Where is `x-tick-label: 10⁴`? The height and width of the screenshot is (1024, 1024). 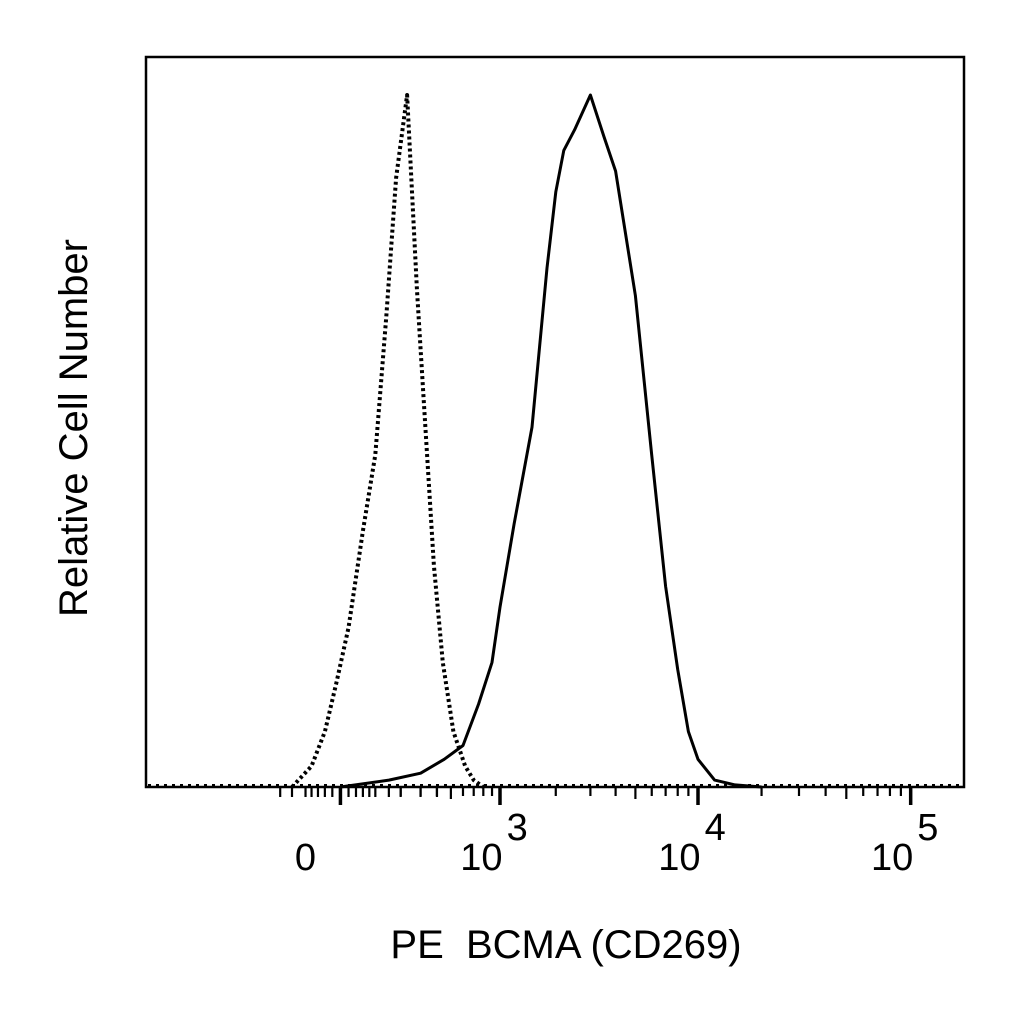 x-tick-label: 10⁴ is located at coordinates (691, 843).